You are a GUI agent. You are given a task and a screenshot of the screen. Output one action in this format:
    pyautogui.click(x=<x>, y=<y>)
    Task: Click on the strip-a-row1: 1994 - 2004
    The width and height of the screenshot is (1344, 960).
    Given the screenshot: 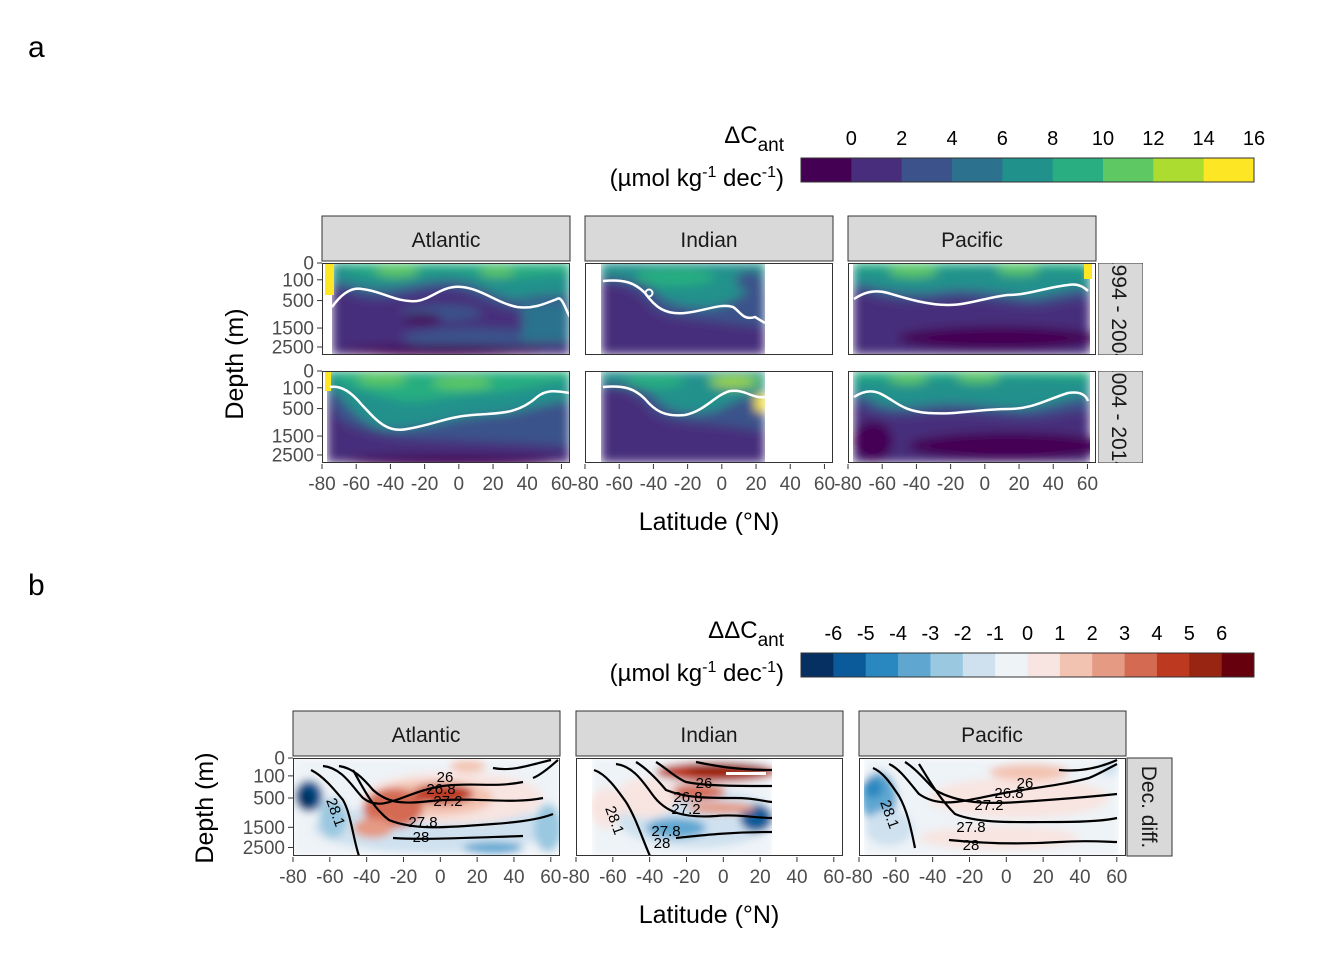 What is the action you would take?
    pyautogui.click(x=1118, y=309)
    